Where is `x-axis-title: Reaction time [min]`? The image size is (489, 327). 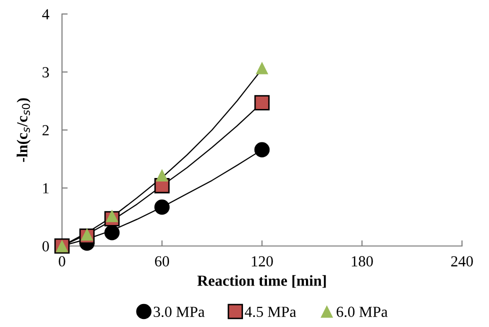 x-axis-title: Reaction time [min] is located at coordinates (261, 281).